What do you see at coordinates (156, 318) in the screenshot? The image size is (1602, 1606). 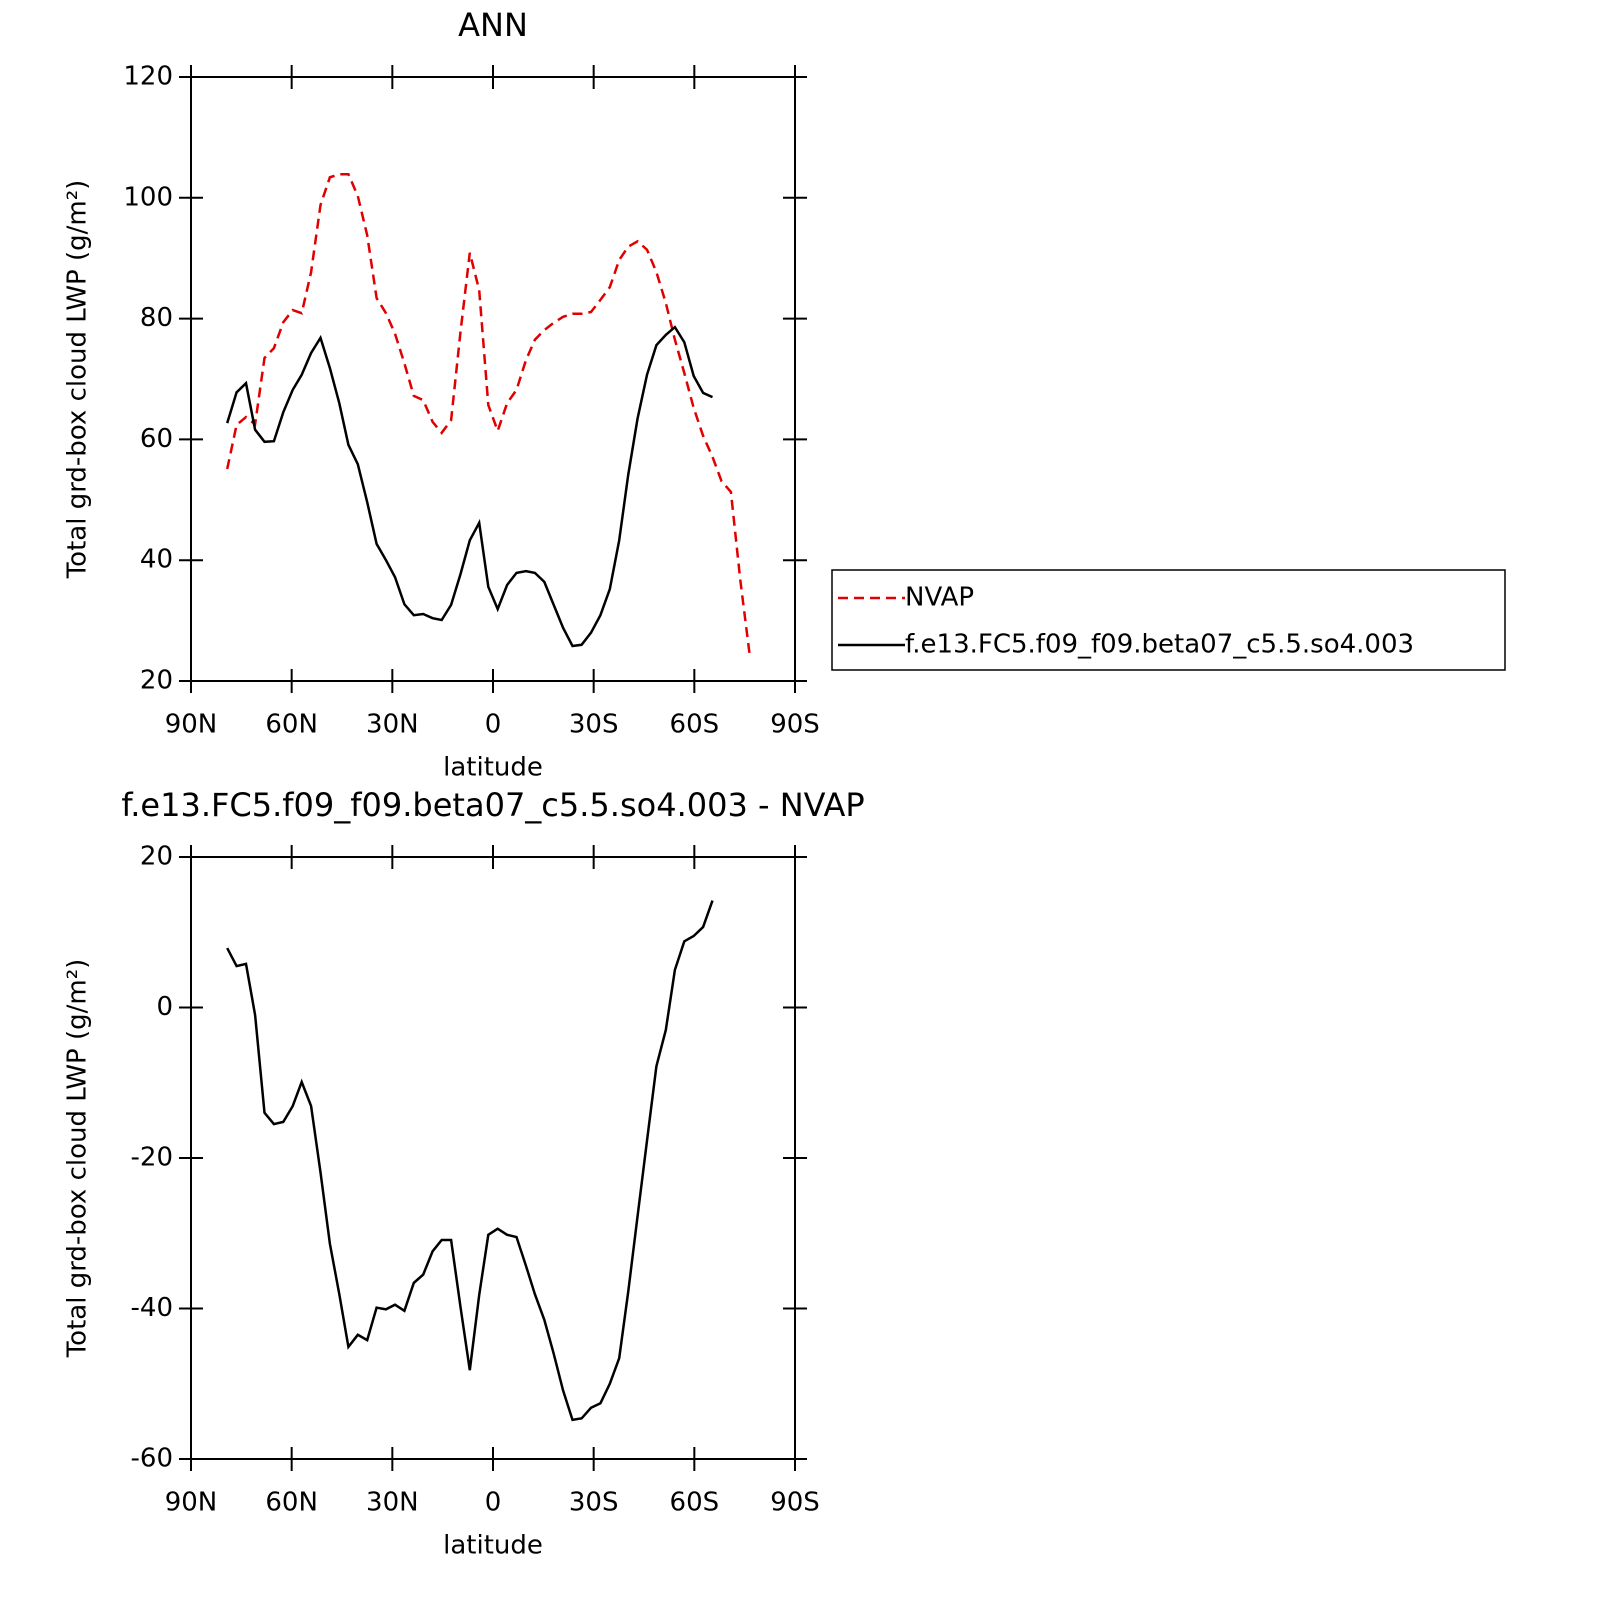 I see `y-tick-label: 80` at bounding box center [156, 318].